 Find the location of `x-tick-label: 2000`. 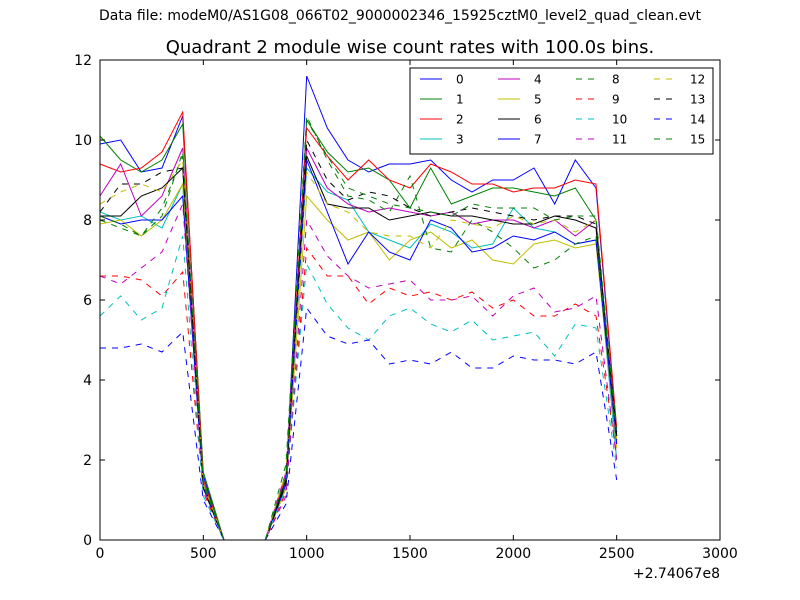

x-tick-label: 2000 is located at coordinates (514, 554).